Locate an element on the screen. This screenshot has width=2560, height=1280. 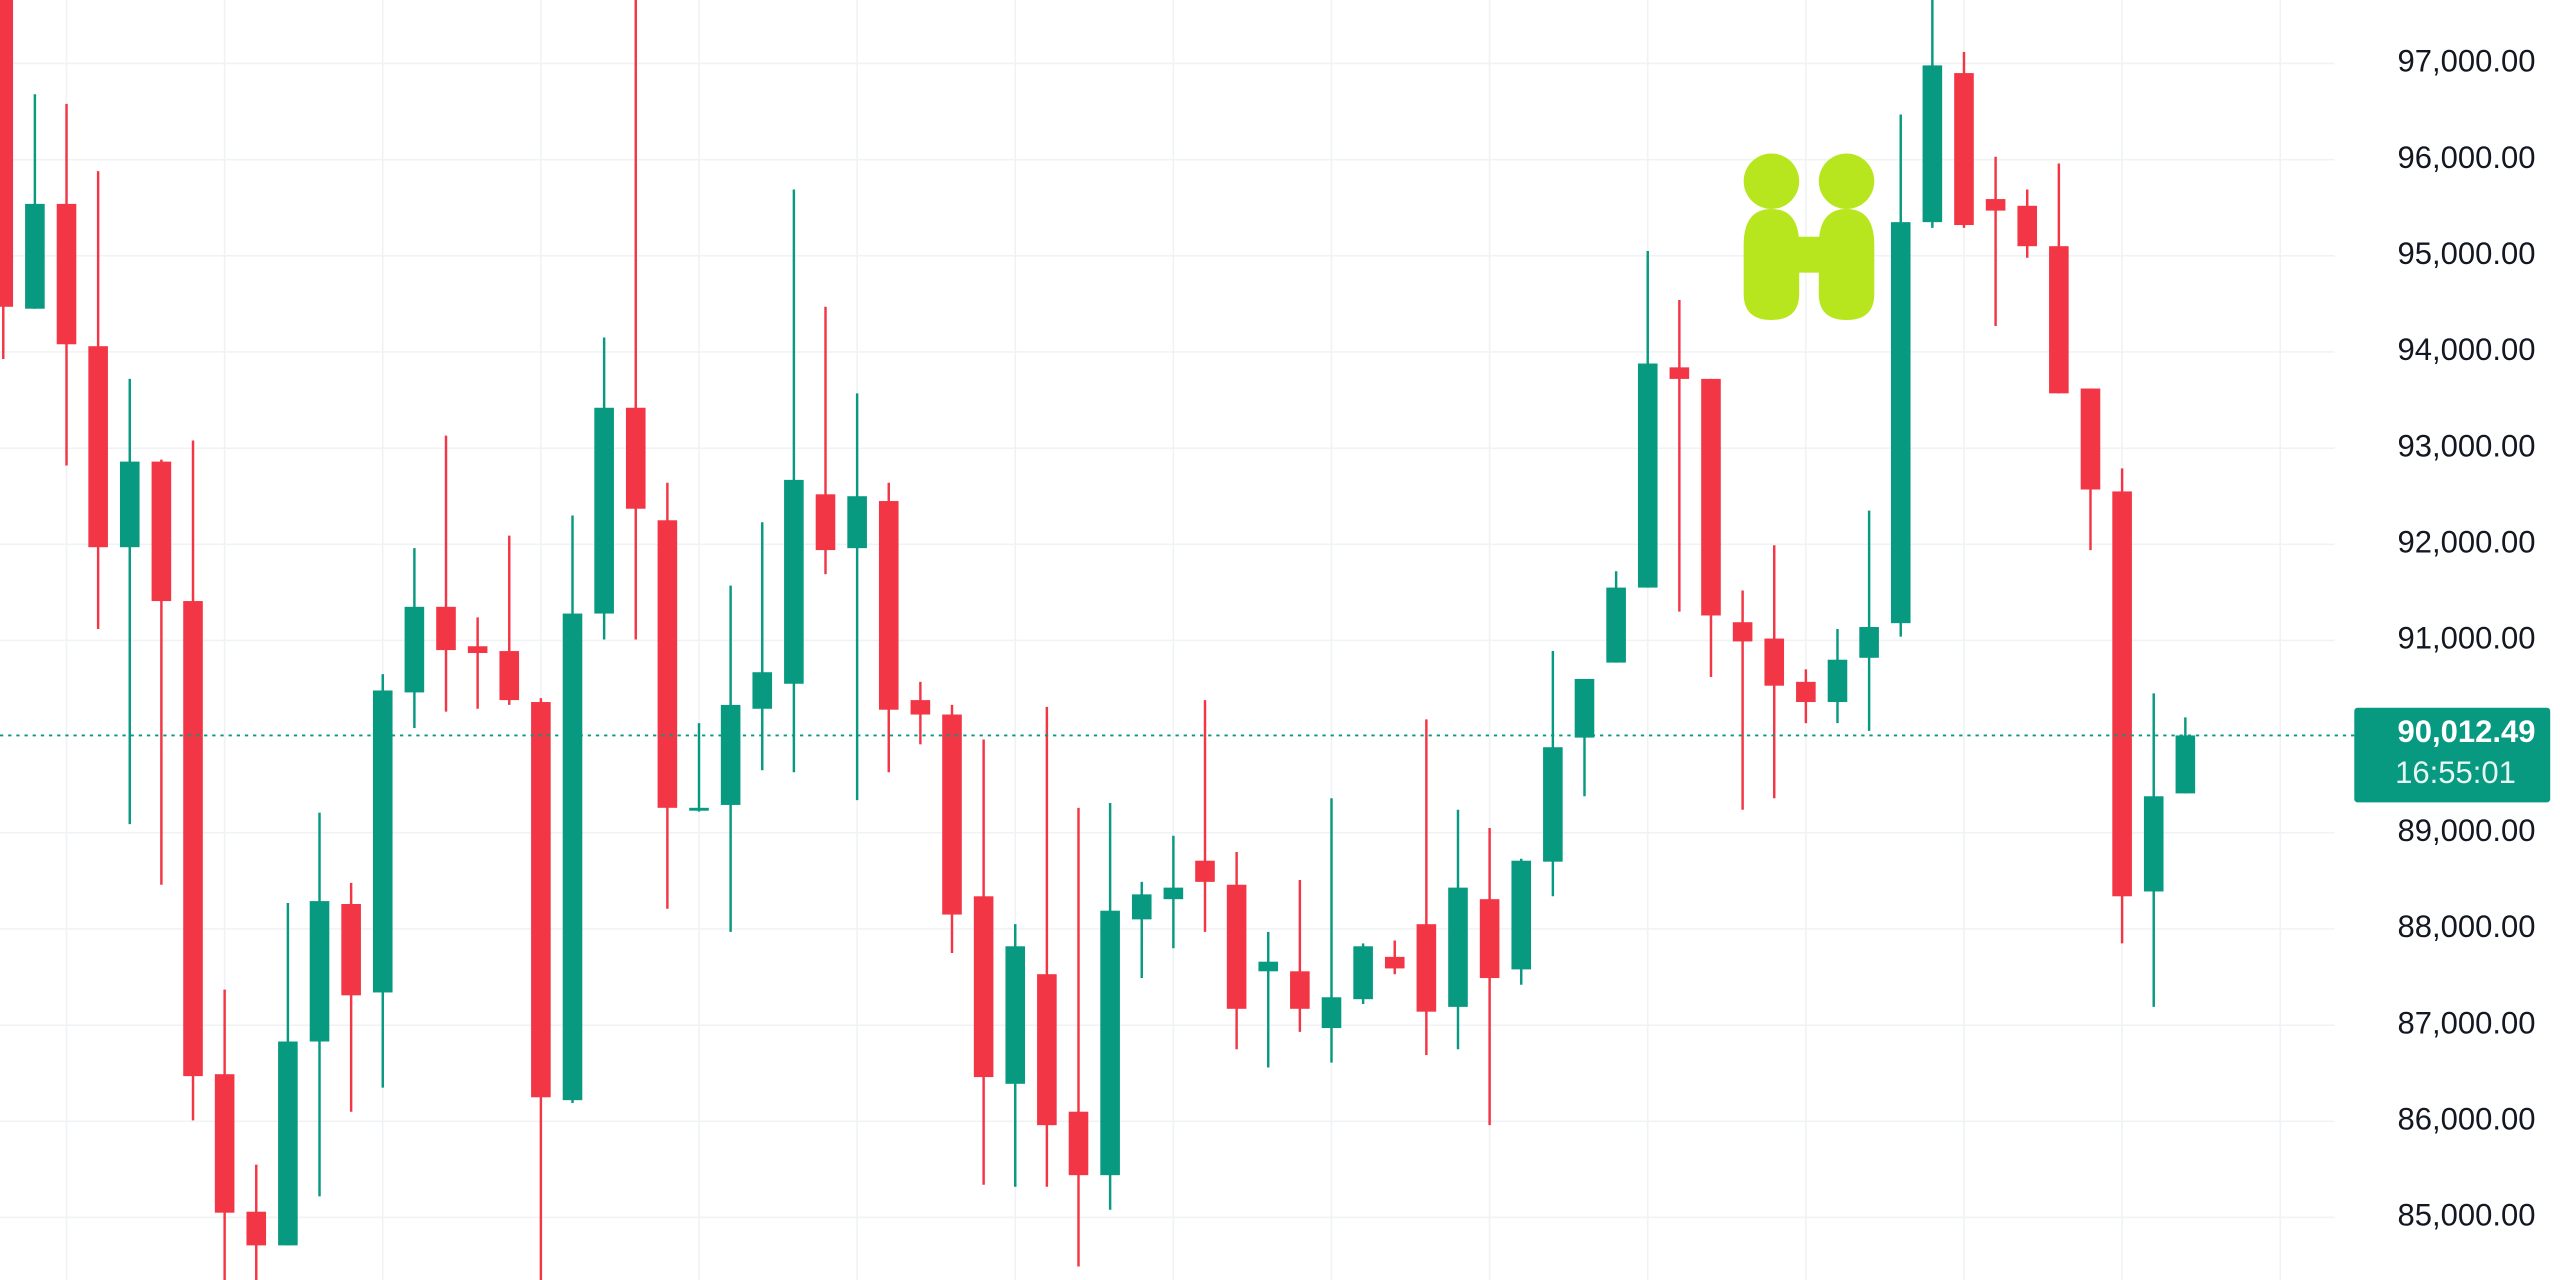
y-tick-label: 89,000.00 is located at coordinates (2467, 830).